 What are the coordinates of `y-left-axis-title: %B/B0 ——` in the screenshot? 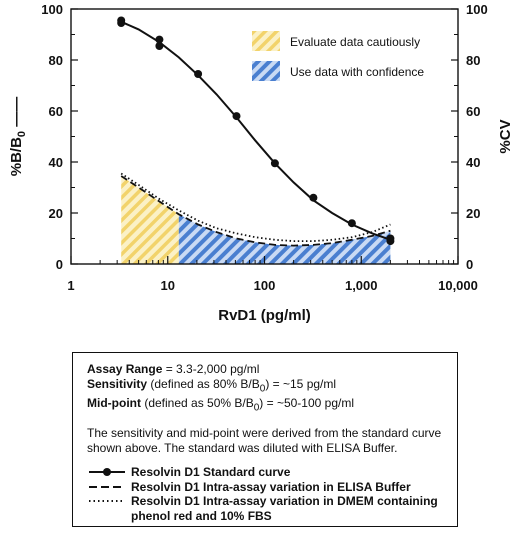 It's located at (18, 136).